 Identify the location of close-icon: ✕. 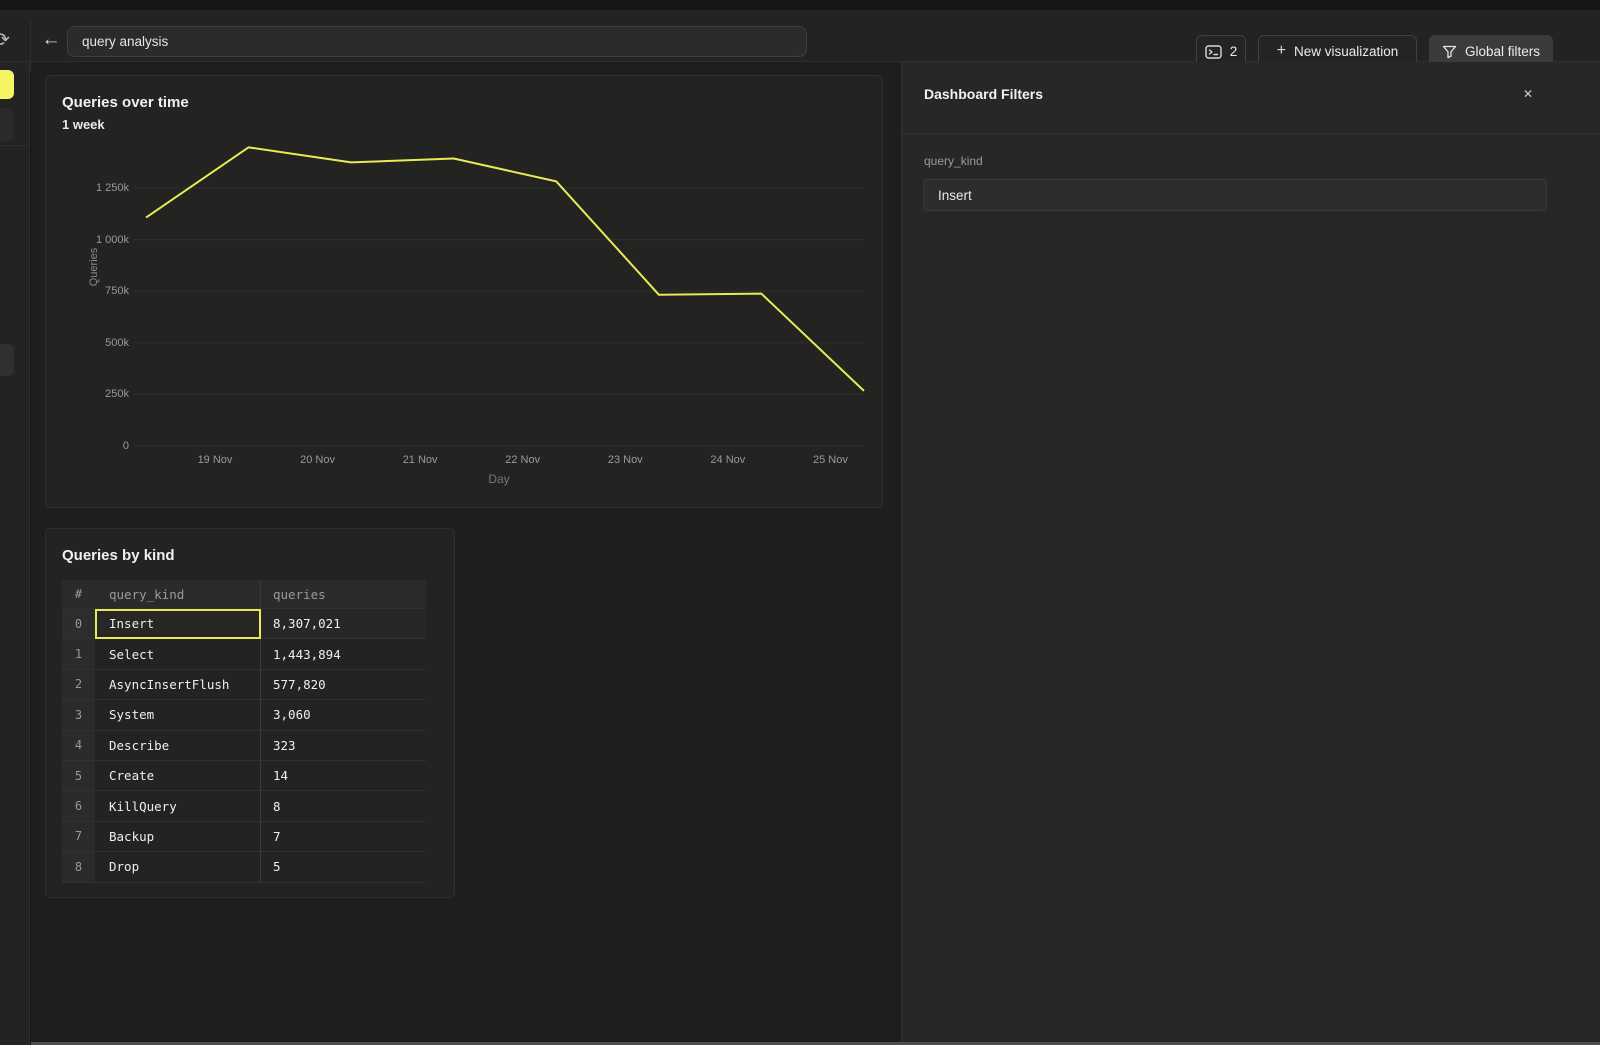
(1528, 94).